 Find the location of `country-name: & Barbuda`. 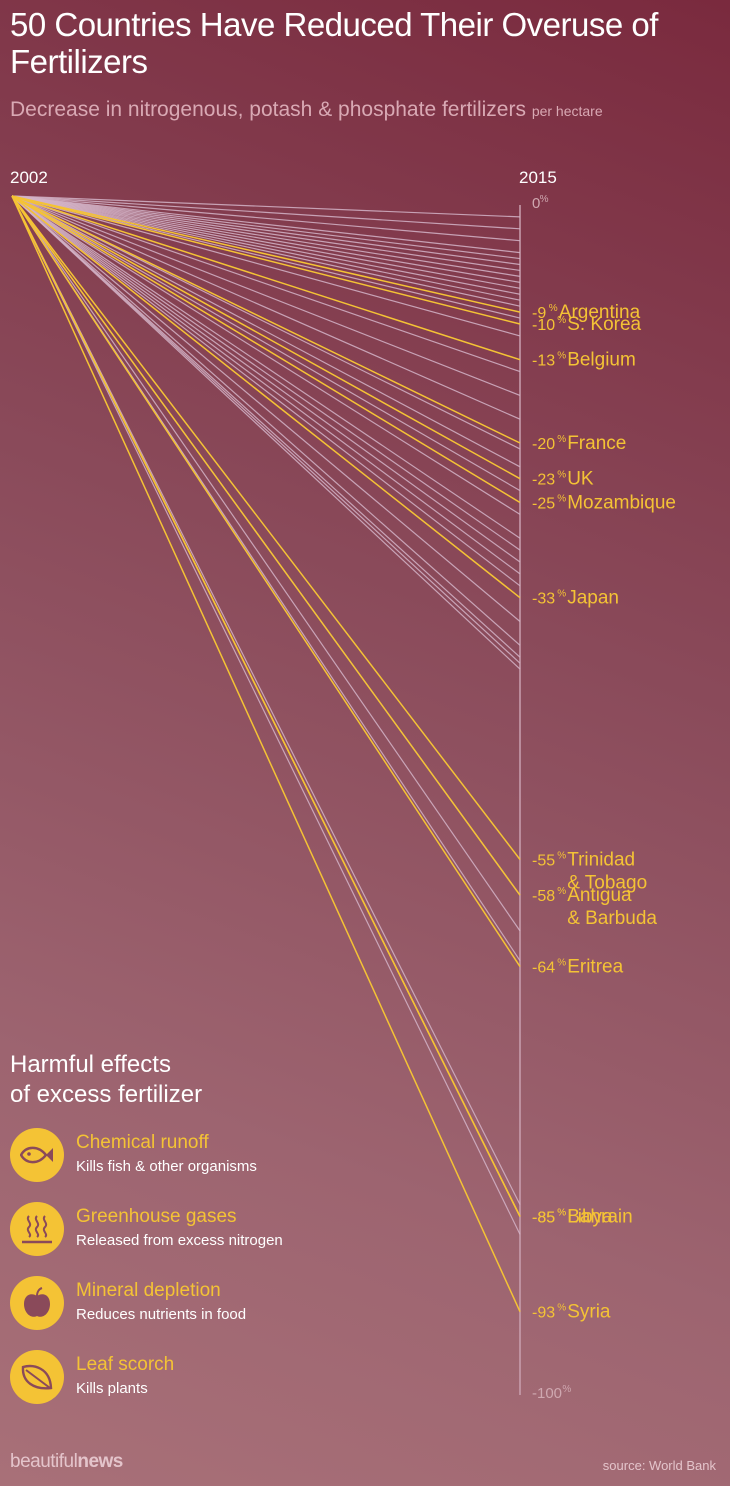

country-name: & Barbuda is located at coordinates (612, 918).